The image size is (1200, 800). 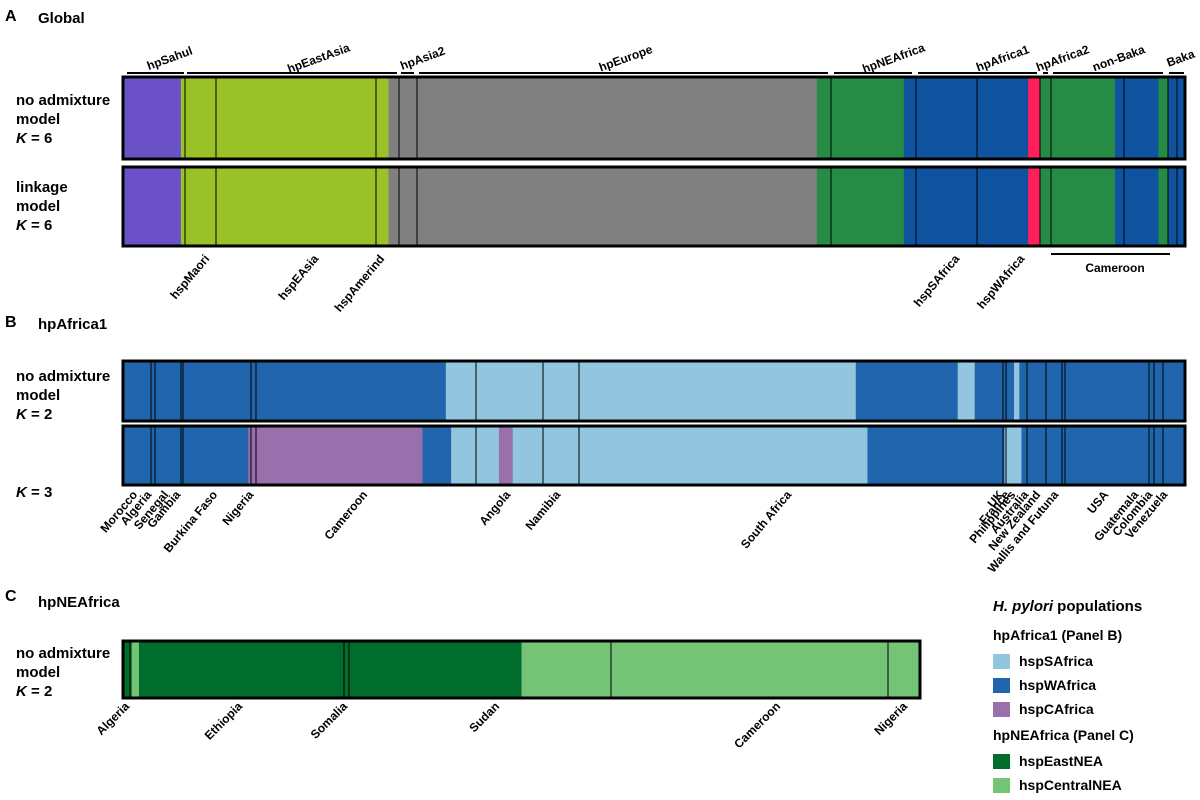 I want to click on subpop-label: hspEAsia, so click(x=298, y=277).